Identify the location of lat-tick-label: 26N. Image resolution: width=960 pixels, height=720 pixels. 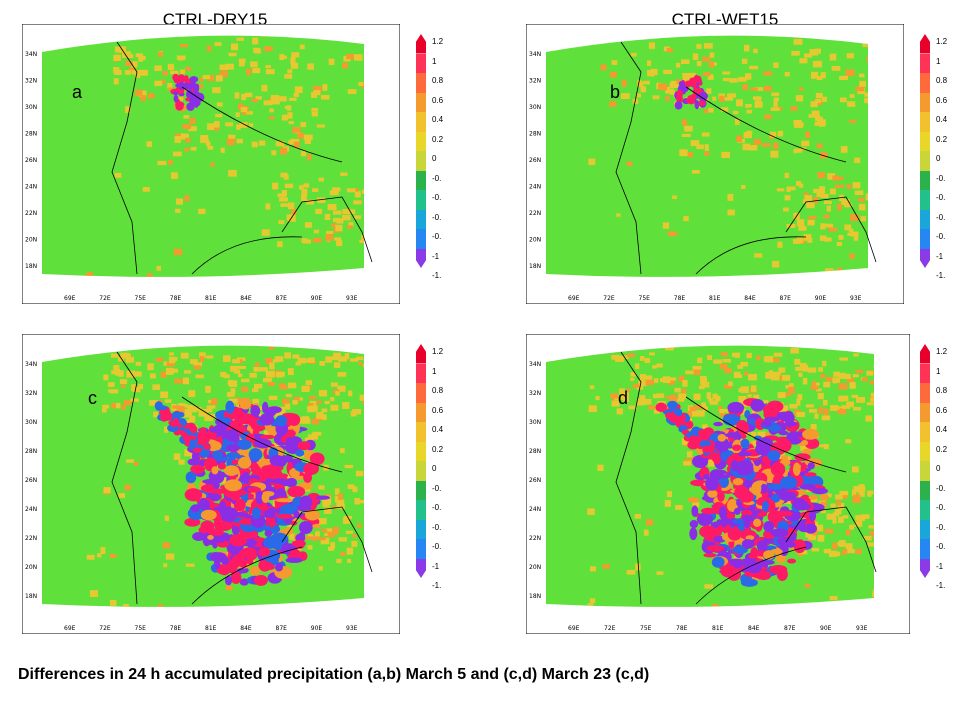
(31, 160).